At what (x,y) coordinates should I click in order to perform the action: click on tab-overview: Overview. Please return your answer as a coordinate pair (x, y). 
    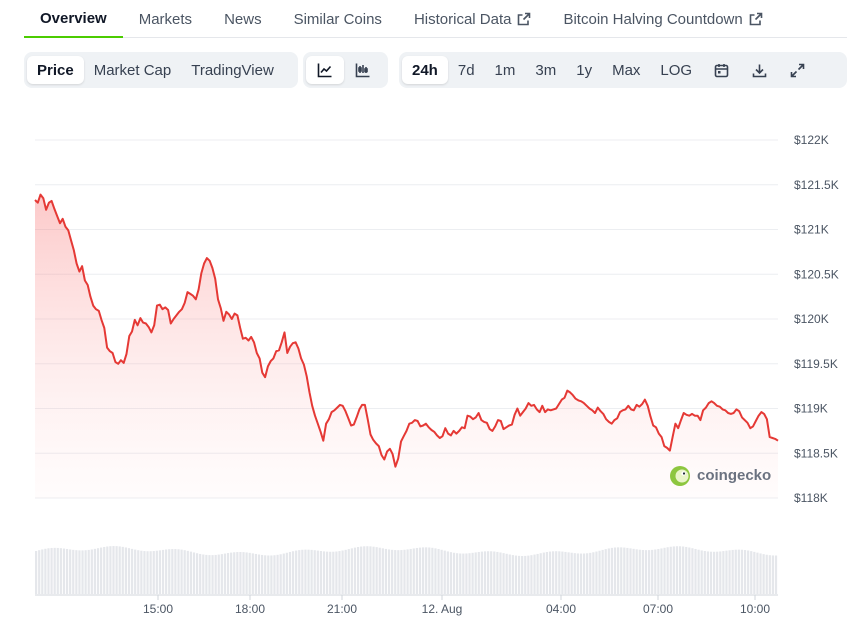
    Looking at the image, I should click on (73, 19).